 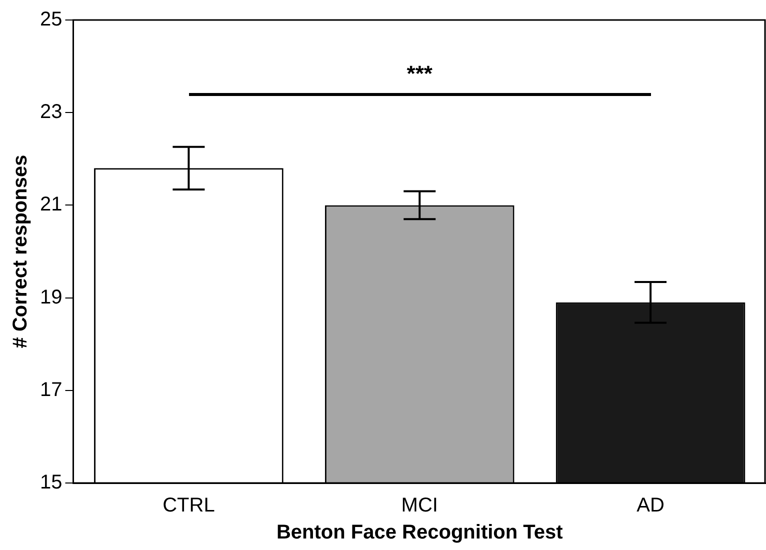 What do you see at coordinates (650, 505) in the screenshot?
I see `x-tick-label: AD` at bounding box center [650, 505].